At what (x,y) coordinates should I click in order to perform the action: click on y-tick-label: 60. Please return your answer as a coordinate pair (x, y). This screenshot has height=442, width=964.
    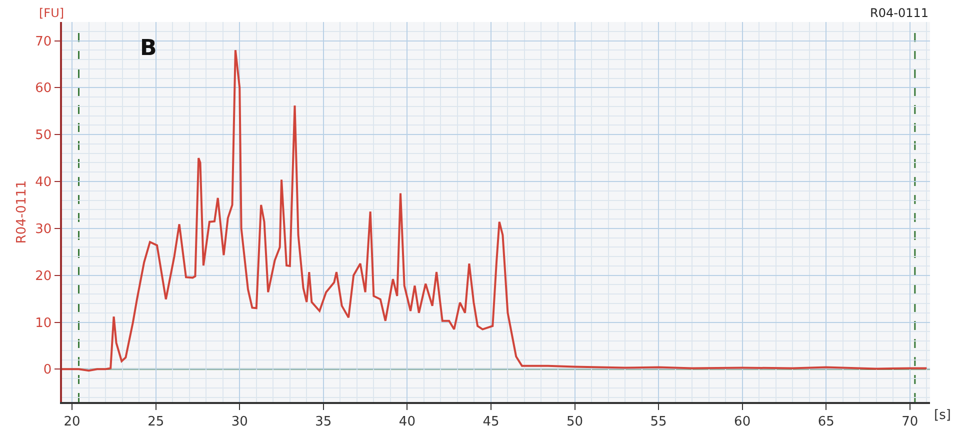
    Looking at the image, I should click on (43, 88).